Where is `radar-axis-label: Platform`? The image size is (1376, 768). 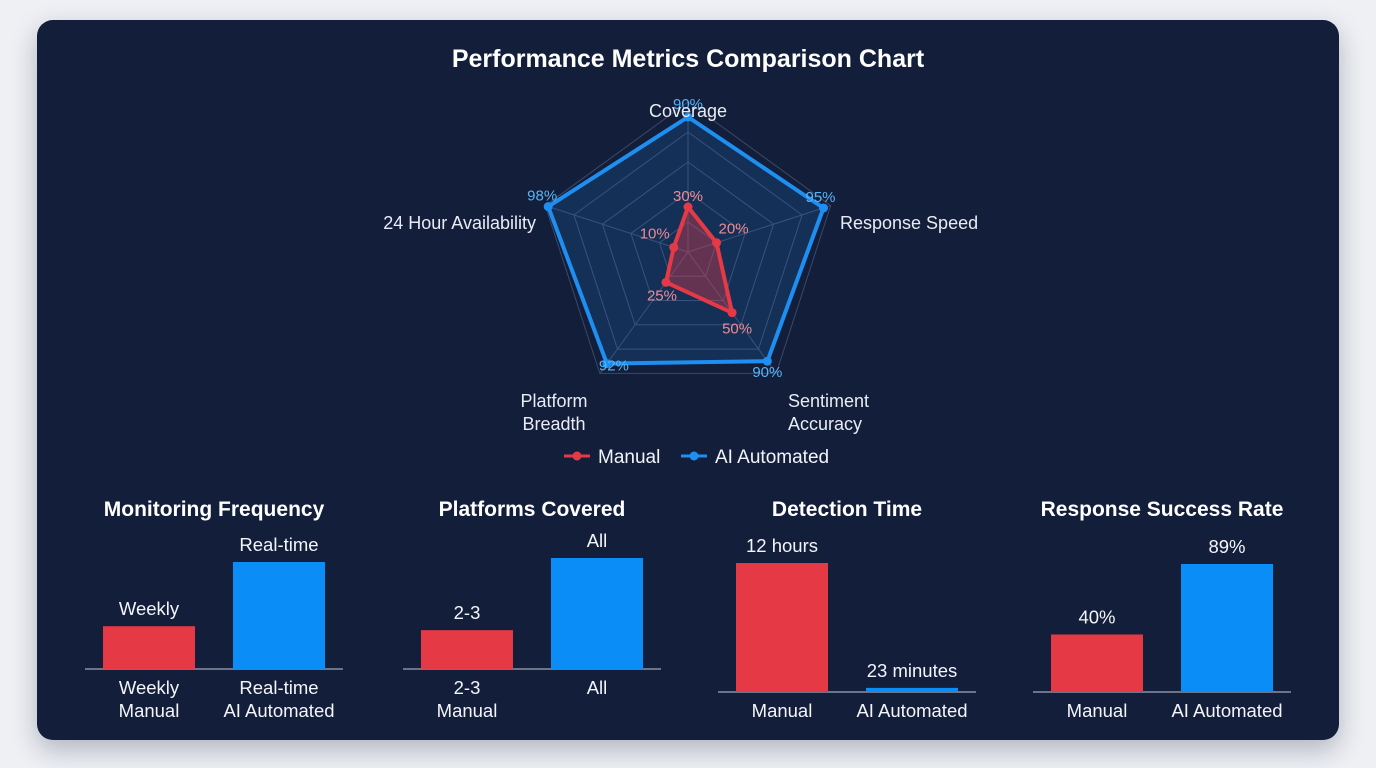
radar-axis-label: Platform is located at coordinates (553, 401).